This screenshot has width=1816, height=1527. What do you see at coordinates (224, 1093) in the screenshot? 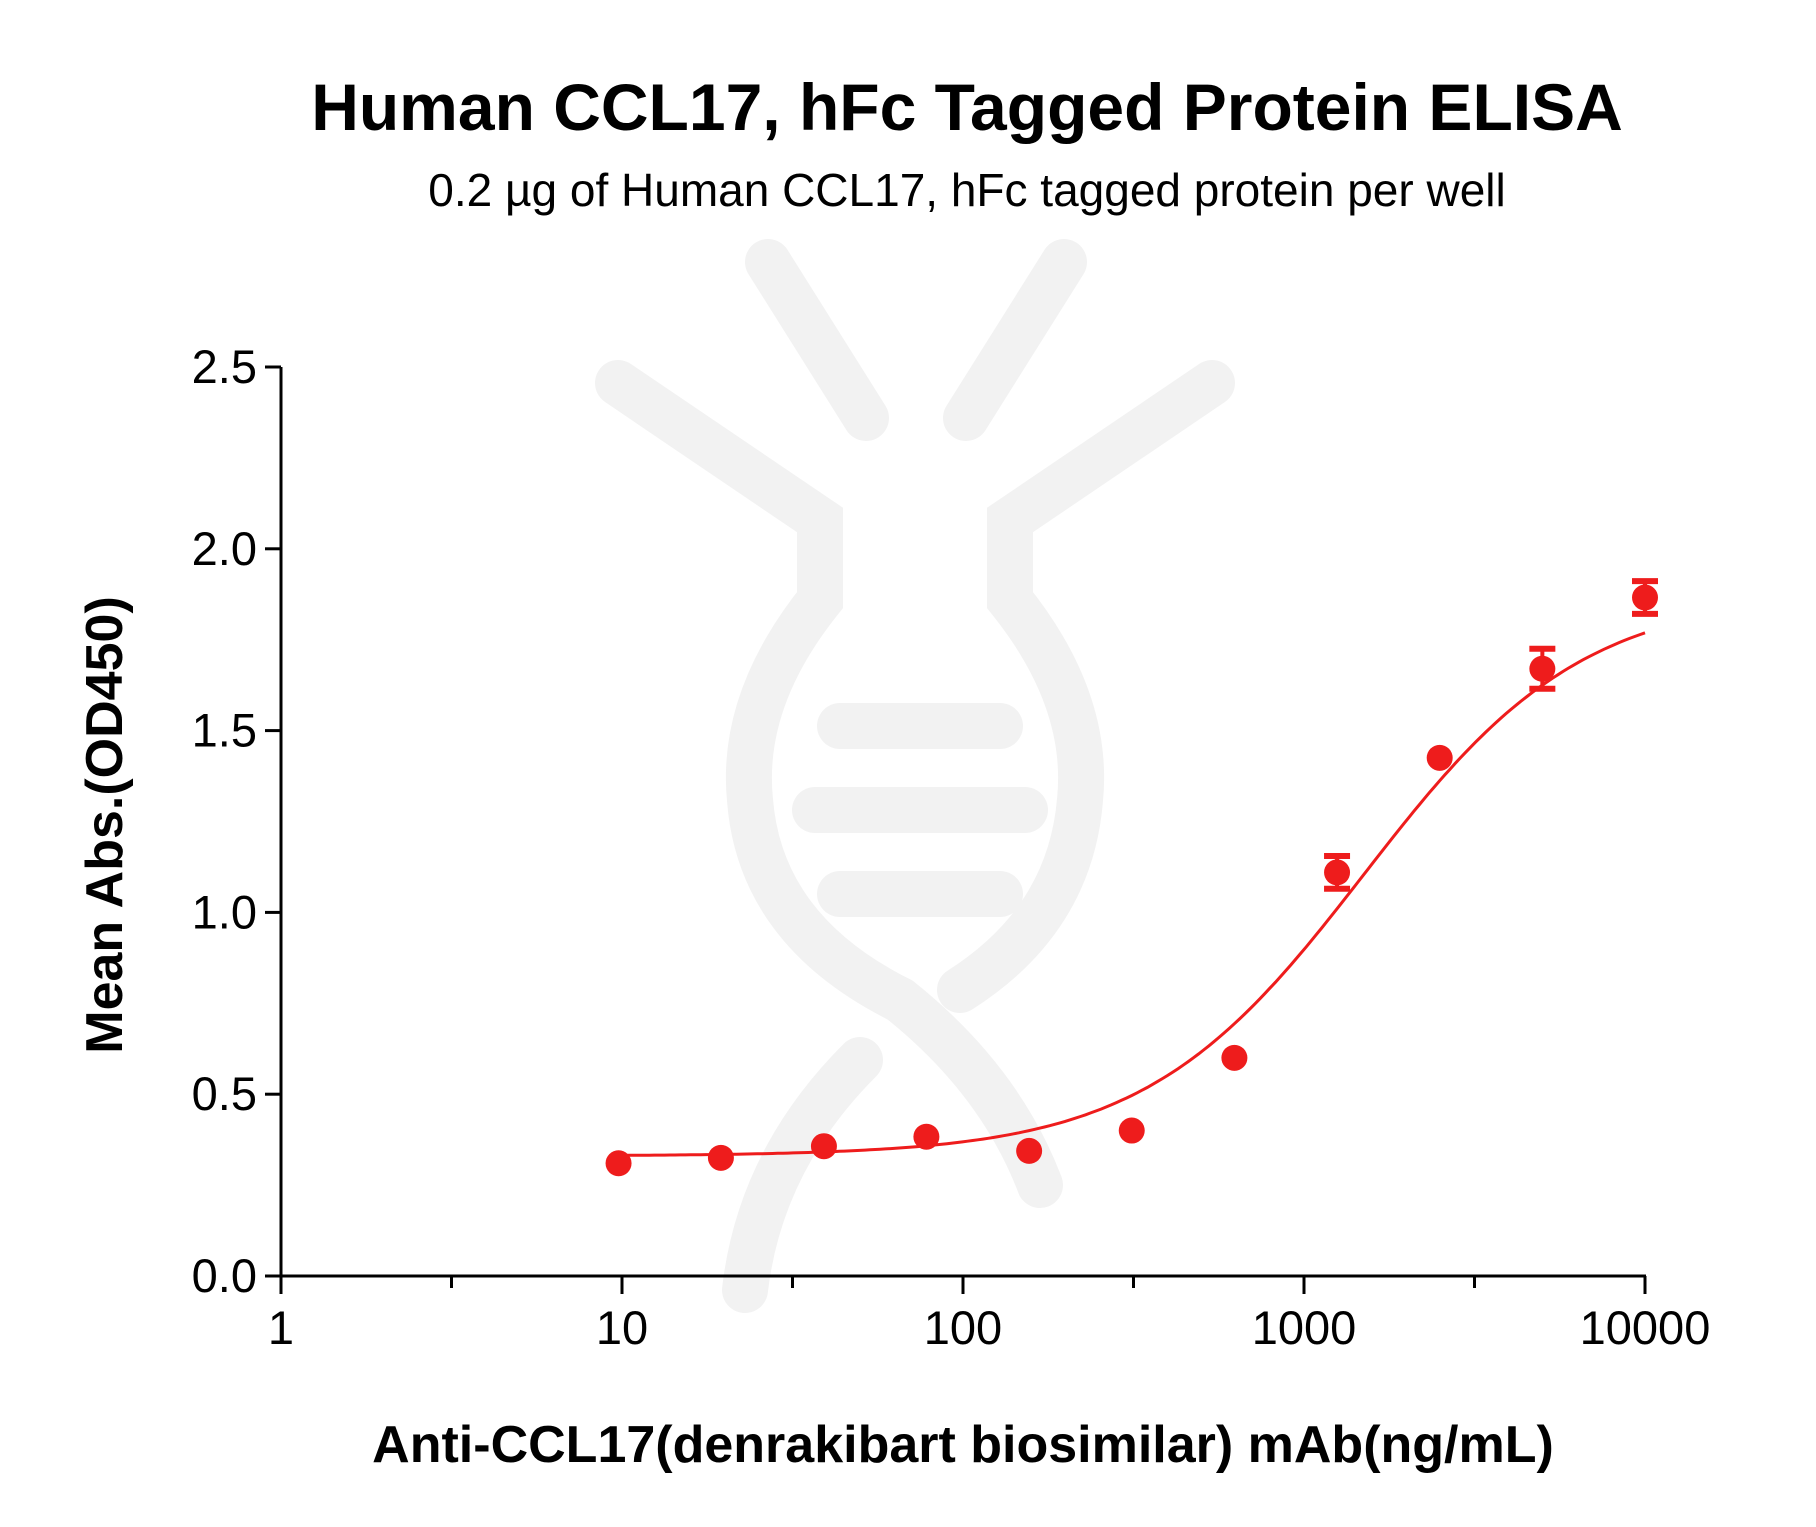
I see `y-tick-label: 0.5` at bounding box center [224, 1093].